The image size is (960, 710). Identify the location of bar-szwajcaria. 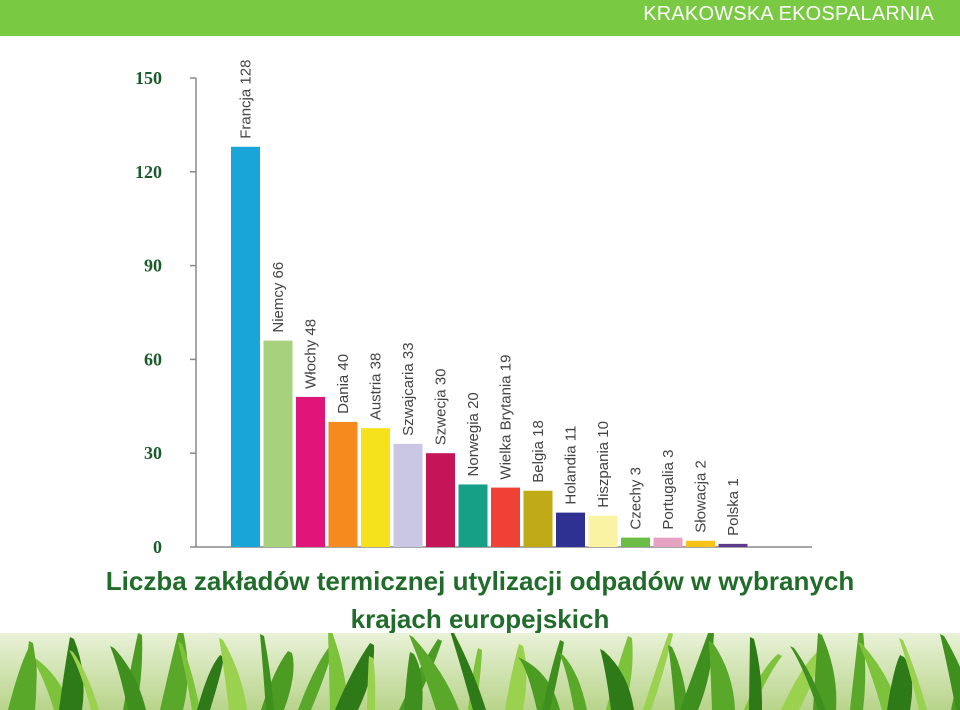
(408, 495).